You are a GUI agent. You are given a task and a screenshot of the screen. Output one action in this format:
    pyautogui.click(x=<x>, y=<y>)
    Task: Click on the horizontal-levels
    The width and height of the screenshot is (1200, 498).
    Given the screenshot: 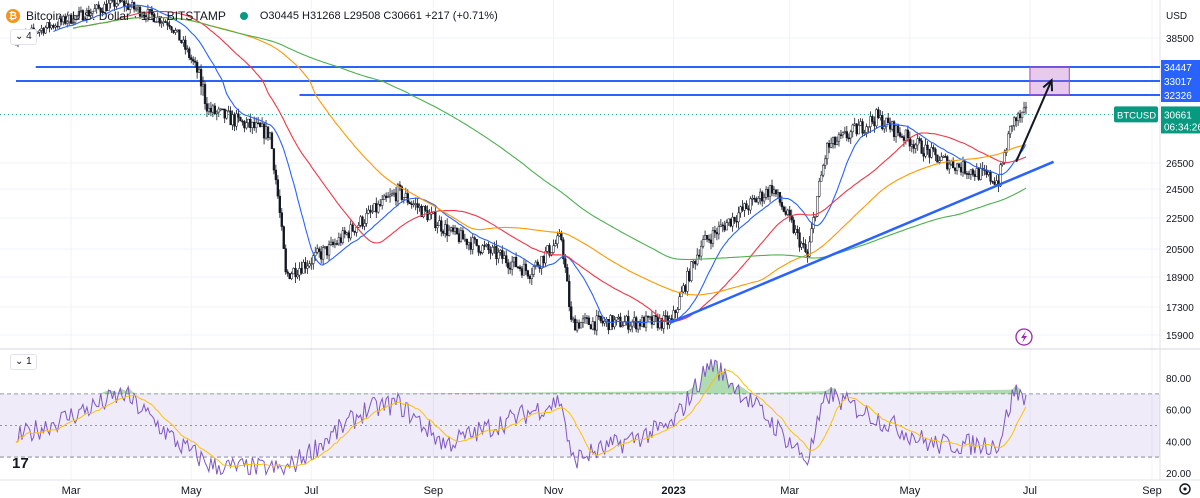 What is the action you would take?
    pyautogui.click(x=580, y=90)
    